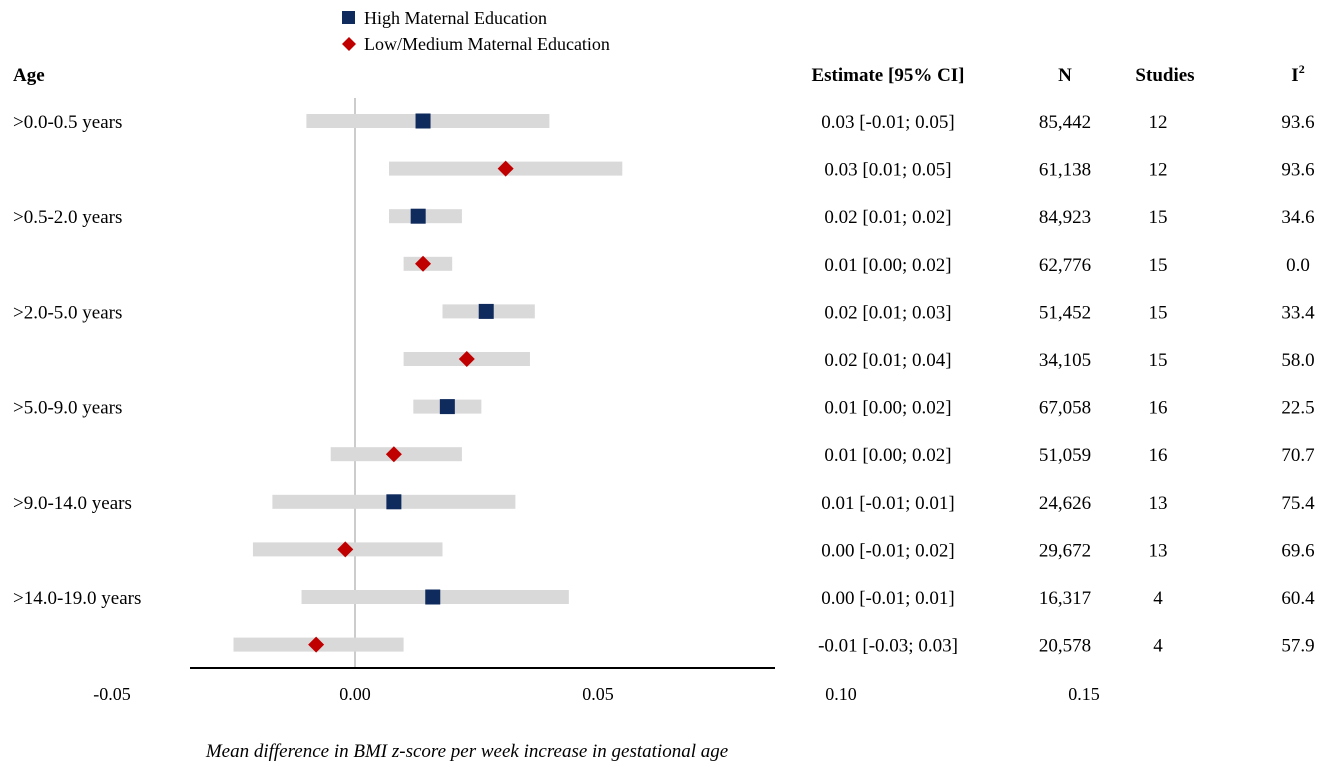 The width and height of the screenshot is (1333, 767). Describe the element at coordinates (1065, 75) in the screenshot. I see `header-n: N` at that location.